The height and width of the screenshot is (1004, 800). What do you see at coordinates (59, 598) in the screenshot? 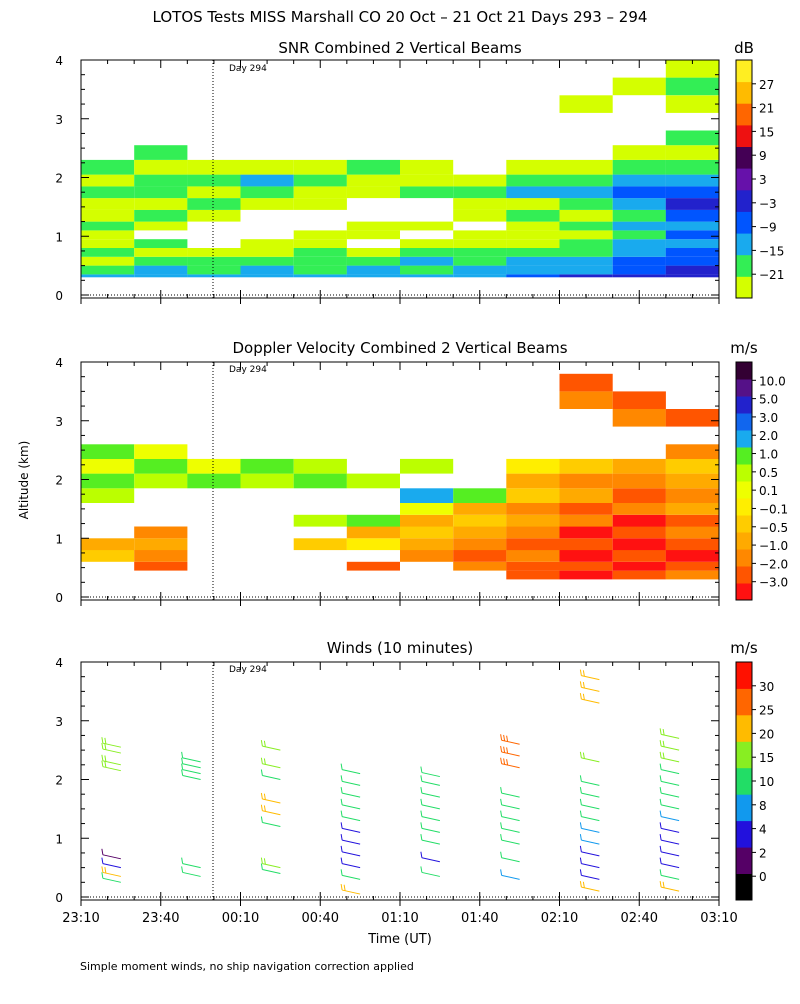
I see `y-tick-label: 0` at bounding box center [59, 598].